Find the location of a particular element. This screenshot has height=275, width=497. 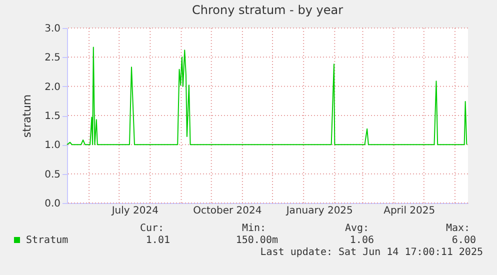

x-tick-label: October 2024 is located at coordinates (227, 211).